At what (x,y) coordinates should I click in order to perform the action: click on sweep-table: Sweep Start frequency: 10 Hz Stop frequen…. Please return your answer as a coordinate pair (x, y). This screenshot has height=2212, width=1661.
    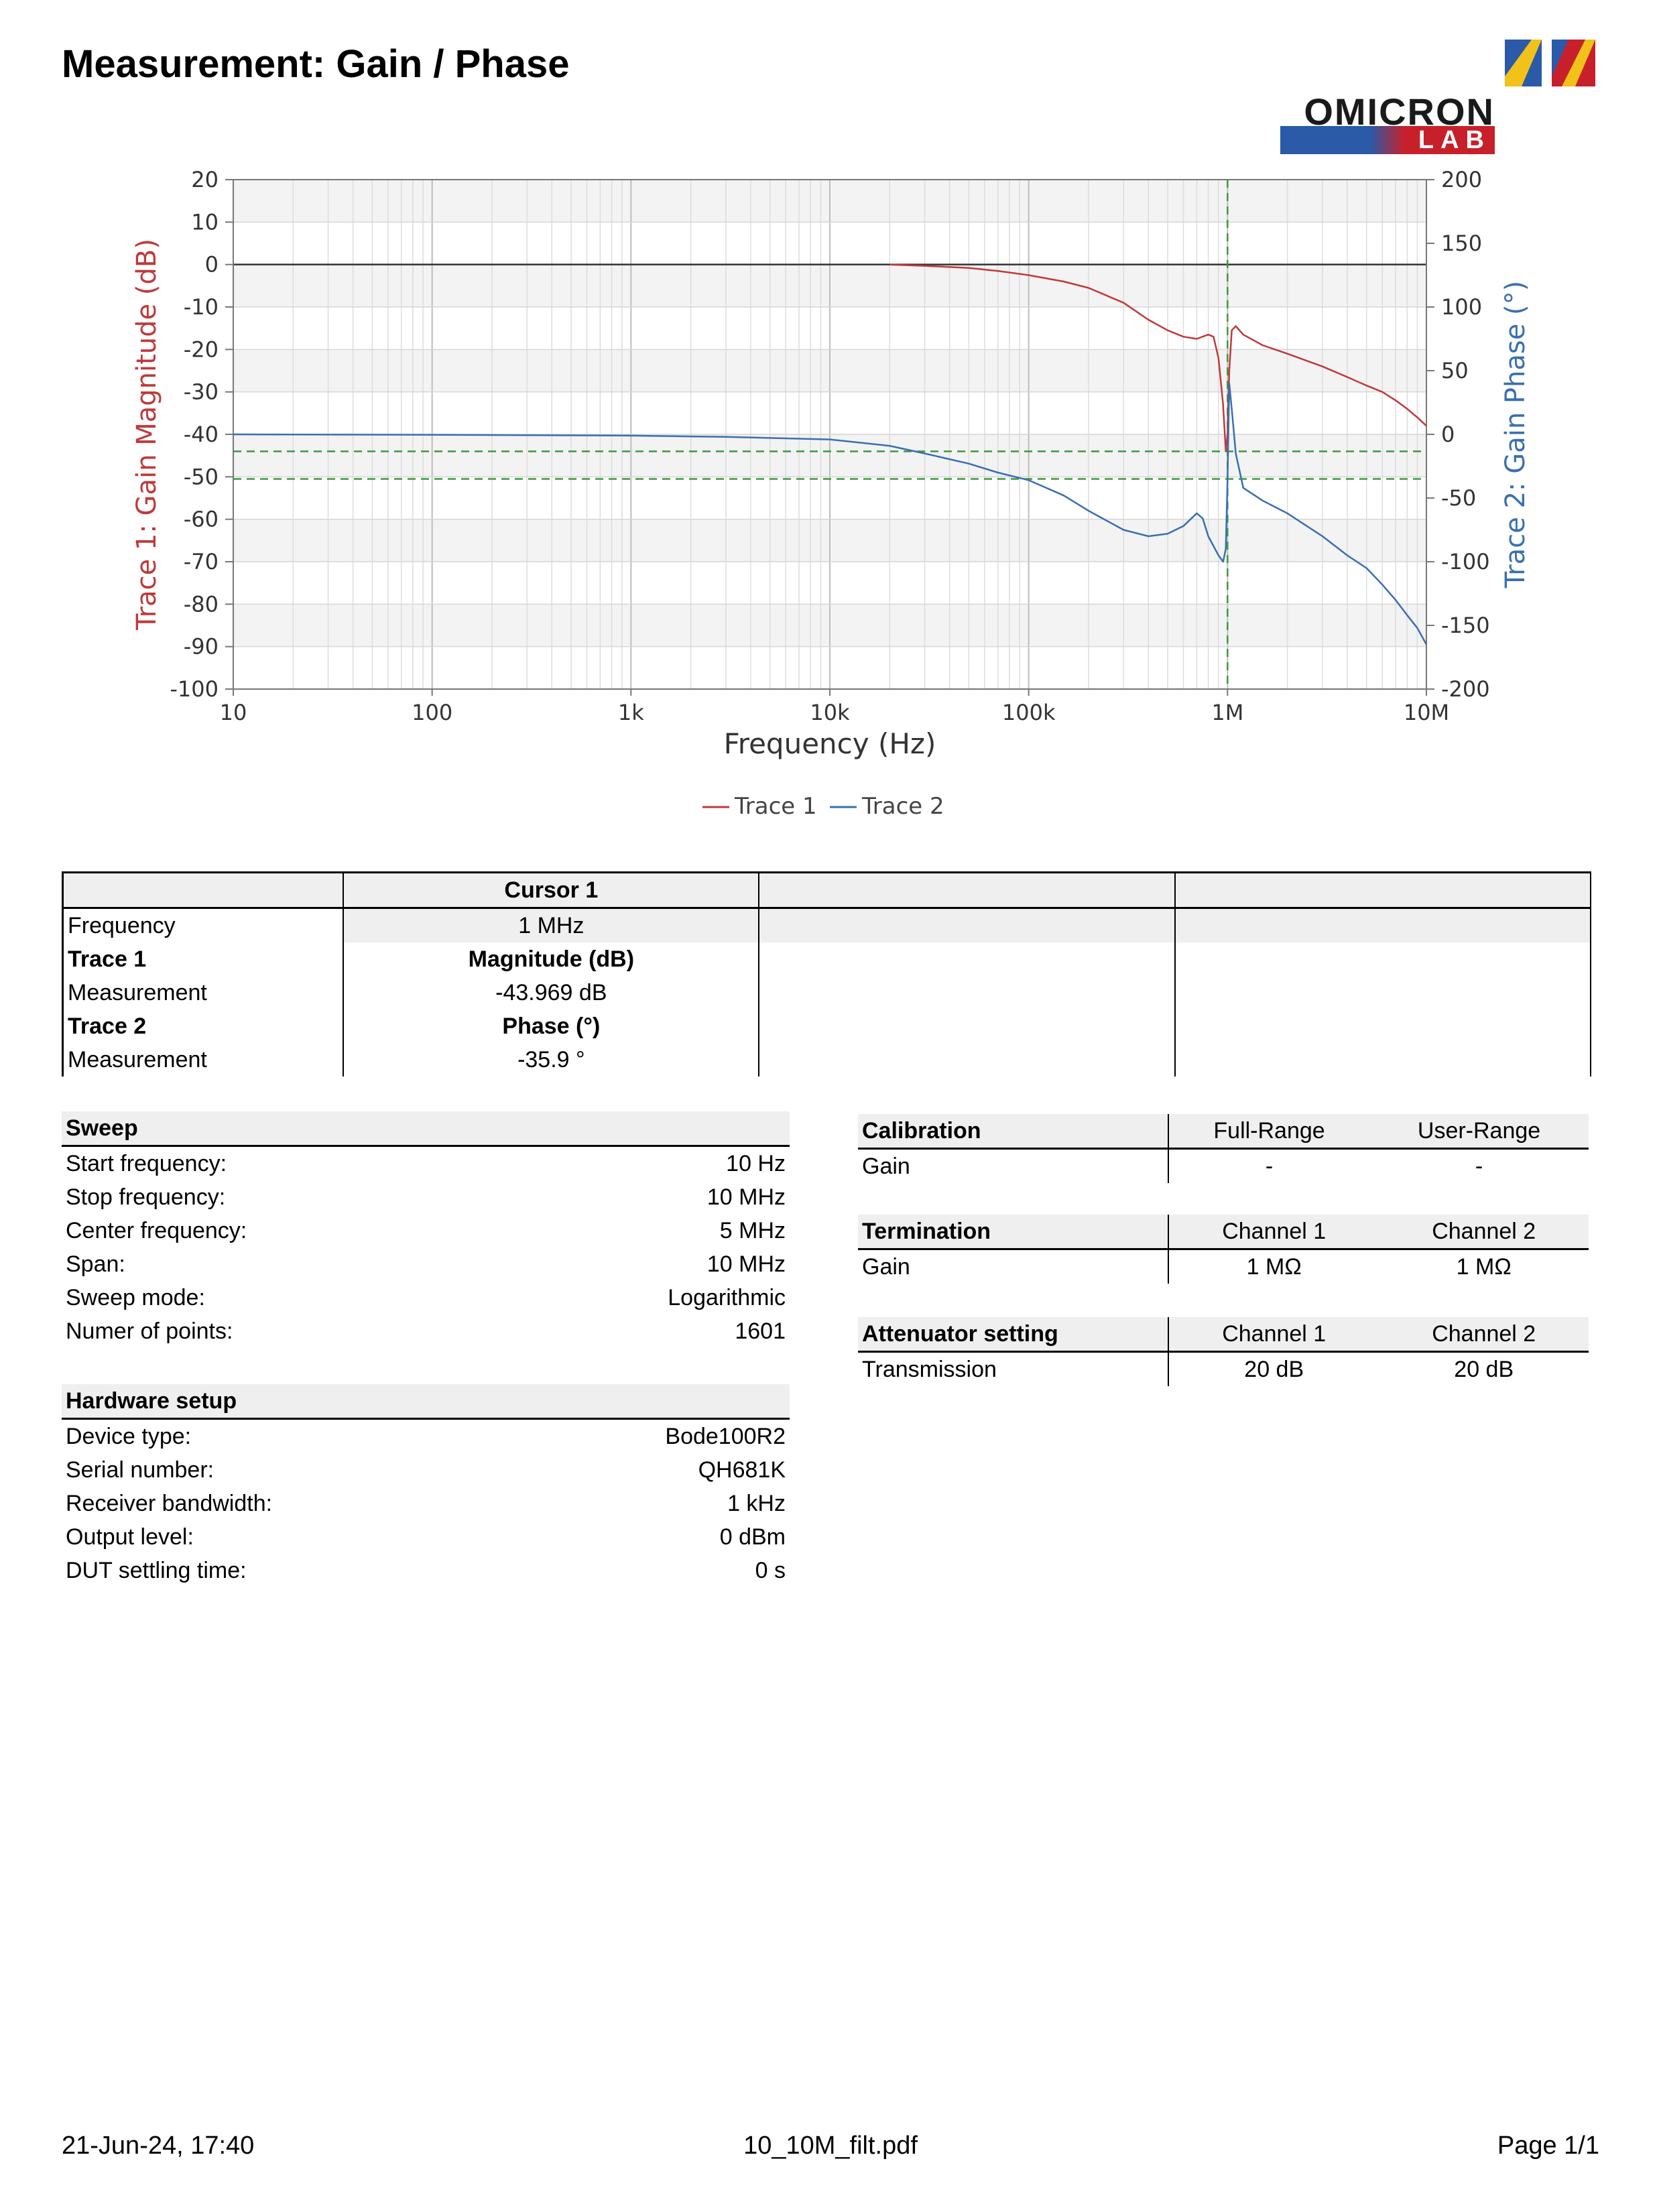
    Looking at the image, I should click on (426, 1229).